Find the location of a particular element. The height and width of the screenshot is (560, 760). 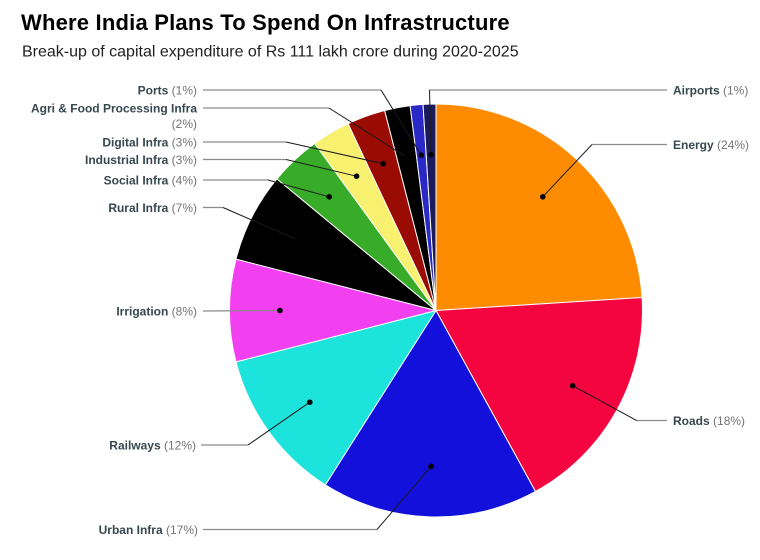

svg-text: Railways (12%) is located at coordinates (152, 445).